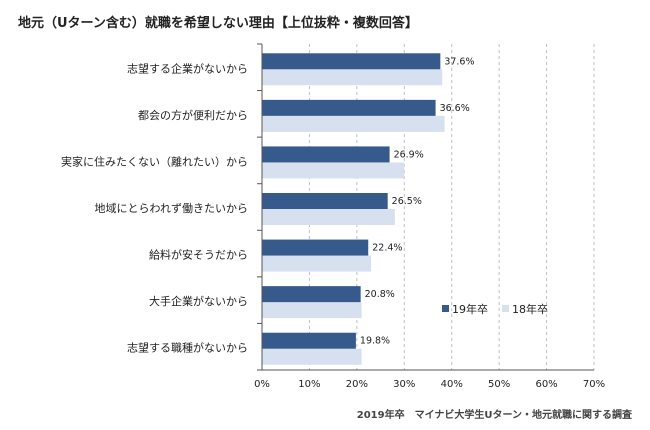 Image resolution: width=650 pixels, height=430 pixels. What do you see at coordinates (452, 384) in the screenshot?
I see `x-tick-label-40: 40%` at bounding box center [452, 384].